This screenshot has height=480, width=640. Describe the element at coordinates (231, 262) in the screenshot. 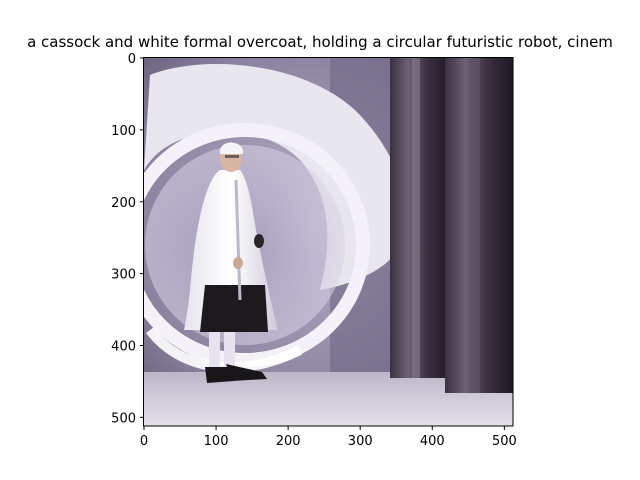

I see `man-figure` at that location.